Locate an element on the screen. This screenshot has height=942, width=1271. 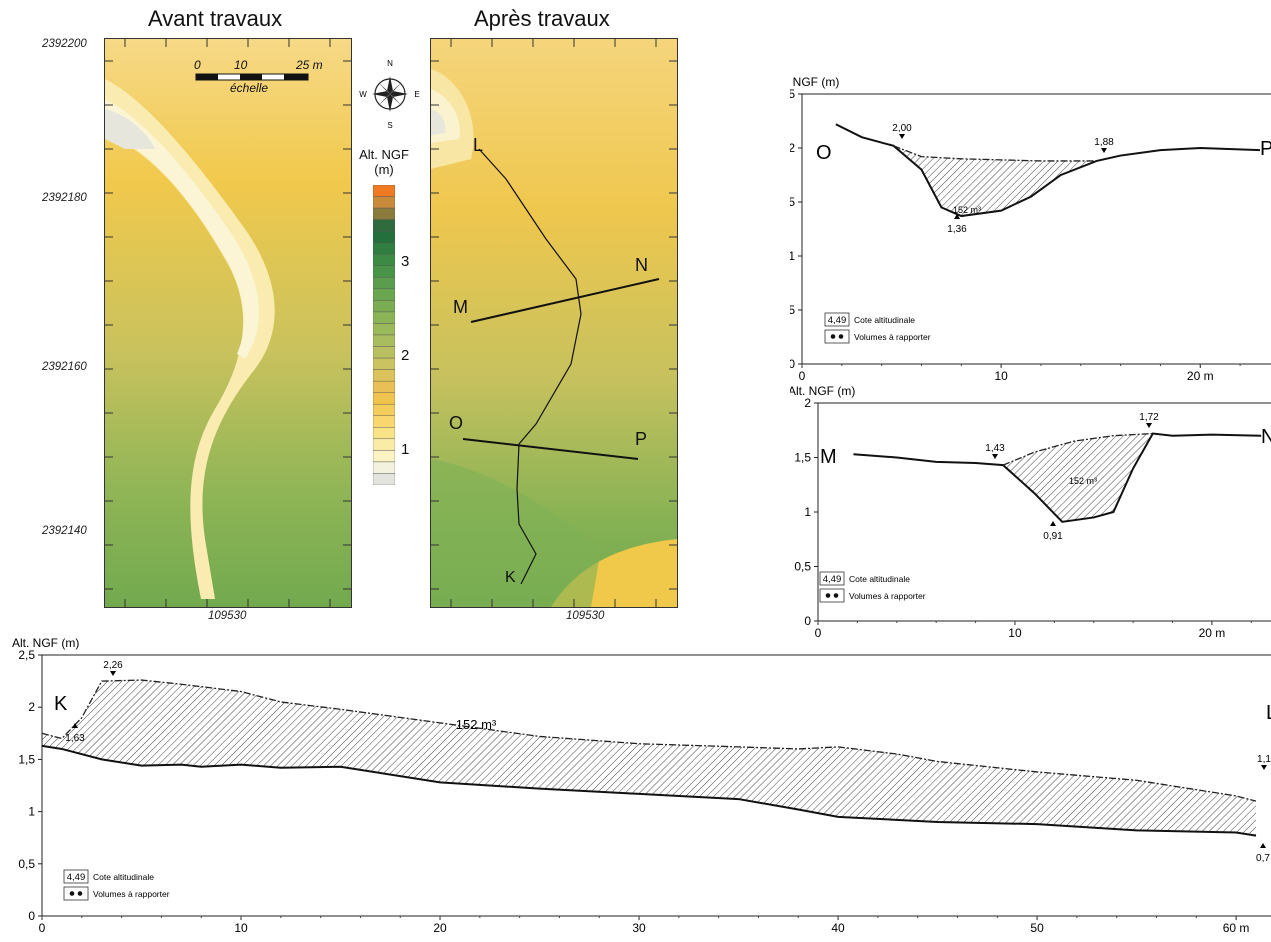
profile-end-label: N is located at coordinates (1266, 437).